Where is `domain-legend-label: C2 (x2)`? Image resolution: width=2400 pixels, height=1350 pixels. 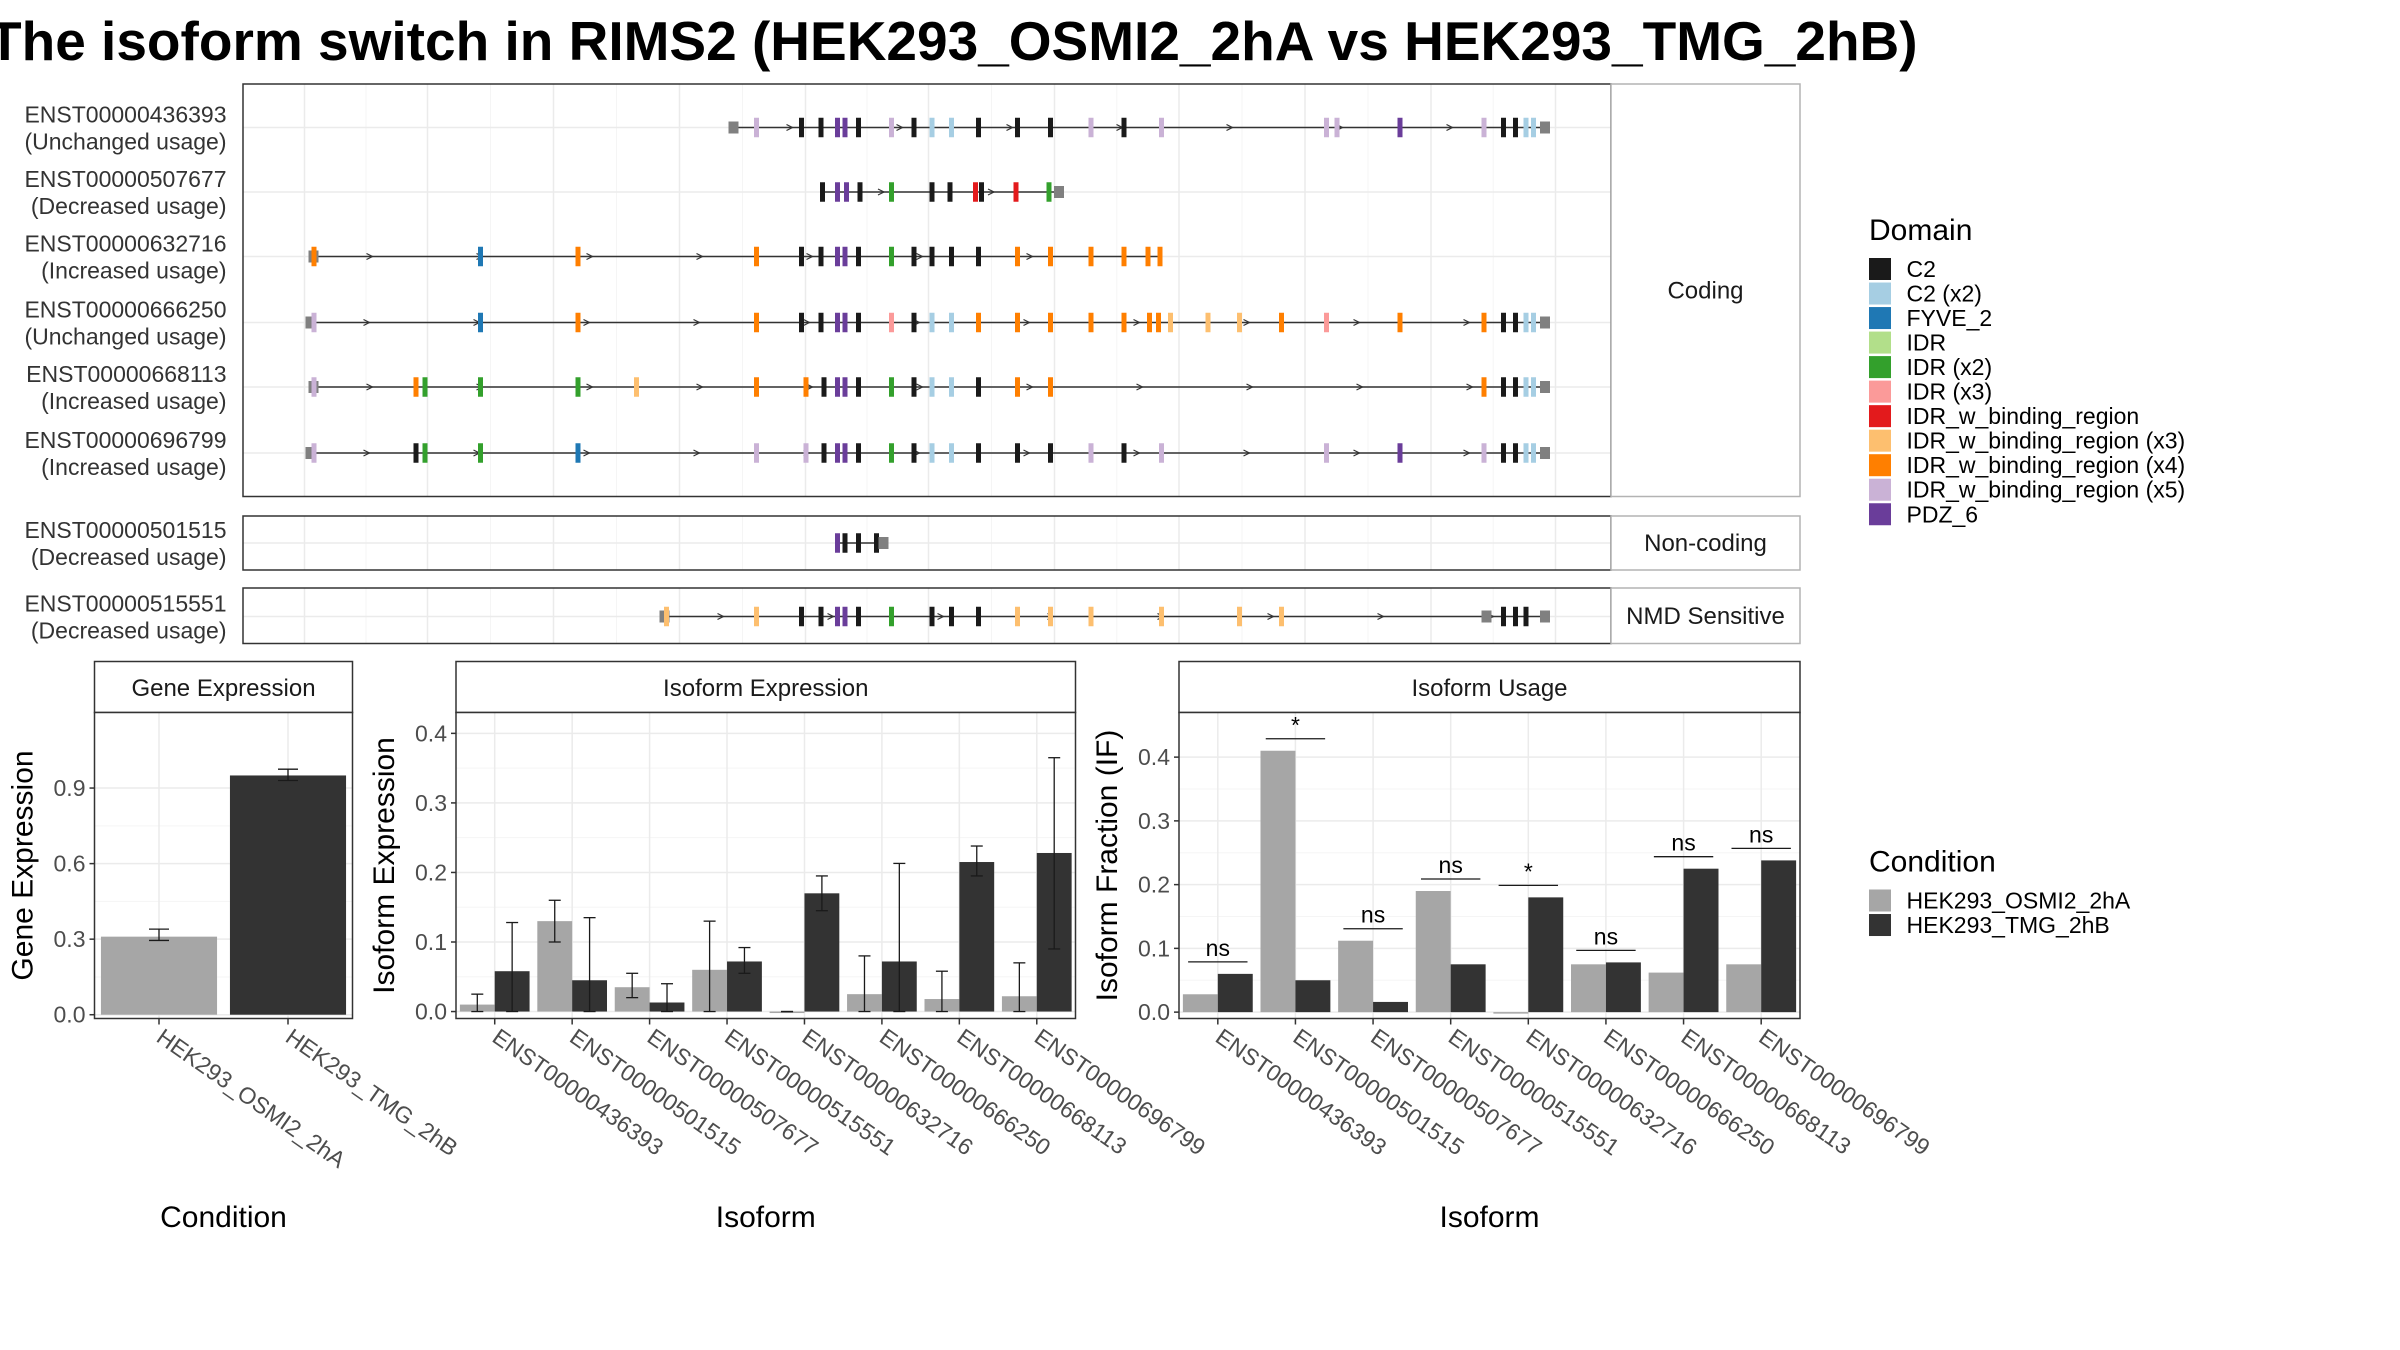 domain-legend-label: C2 (x2) is located at coordinates (1944, 294).